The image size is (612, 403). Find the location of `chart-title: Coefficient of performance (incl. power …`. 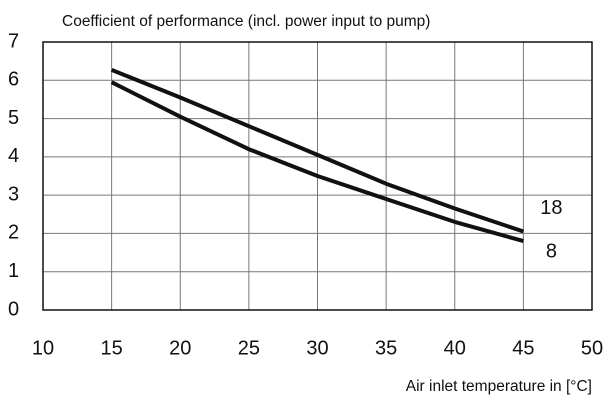

chart-title: Coefficient of performance (incl. power … is located at coordinates (246, 21).